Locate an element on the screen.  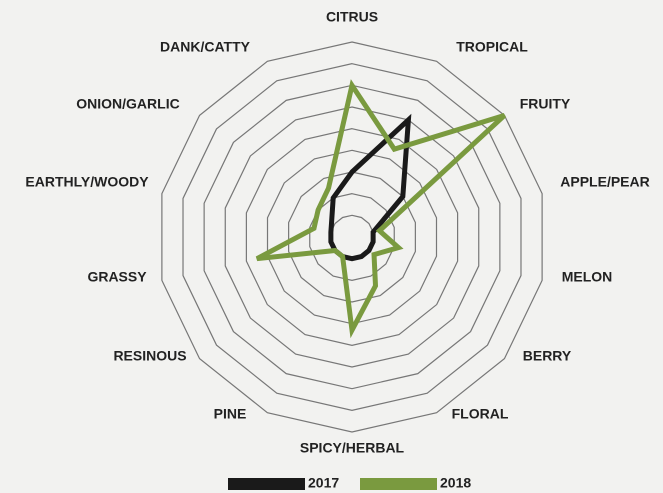
legend-label: 2017 is located at coordinates (323, 483).